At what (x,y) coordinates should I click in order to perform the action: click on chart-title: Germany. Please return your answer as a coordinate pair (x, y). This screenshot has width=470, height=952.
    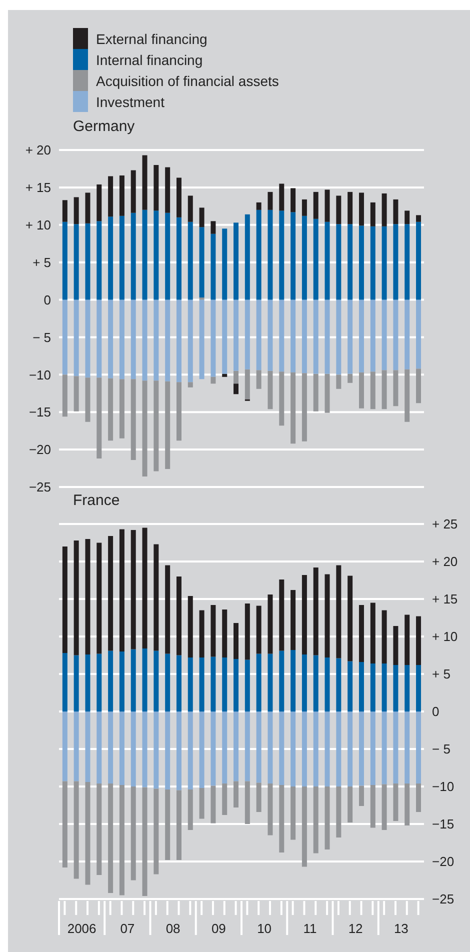
    Looking at the image, I should click on (104, 126).